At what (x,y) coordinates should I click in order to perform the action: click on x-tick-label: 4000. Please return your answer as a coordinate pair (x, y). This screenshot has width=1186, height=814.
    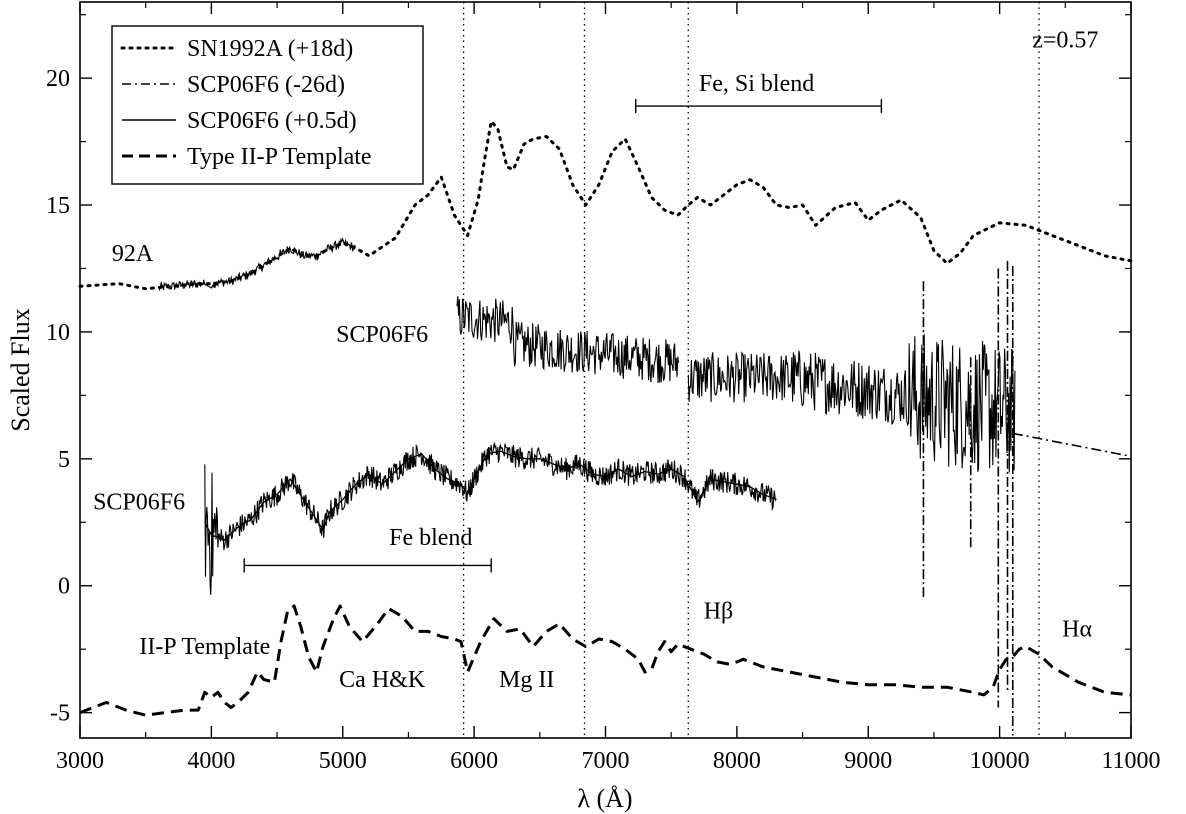
    Looking at the image, I should click on (211, 761).